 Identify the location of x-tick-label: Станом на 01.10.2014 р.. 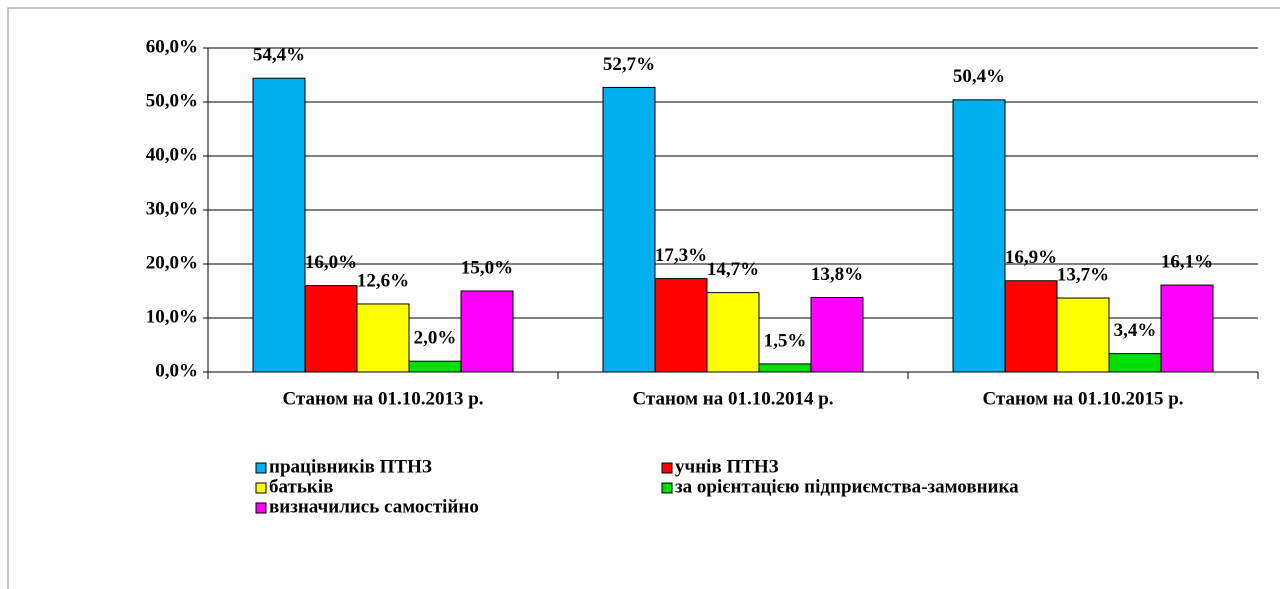
(732, 398).